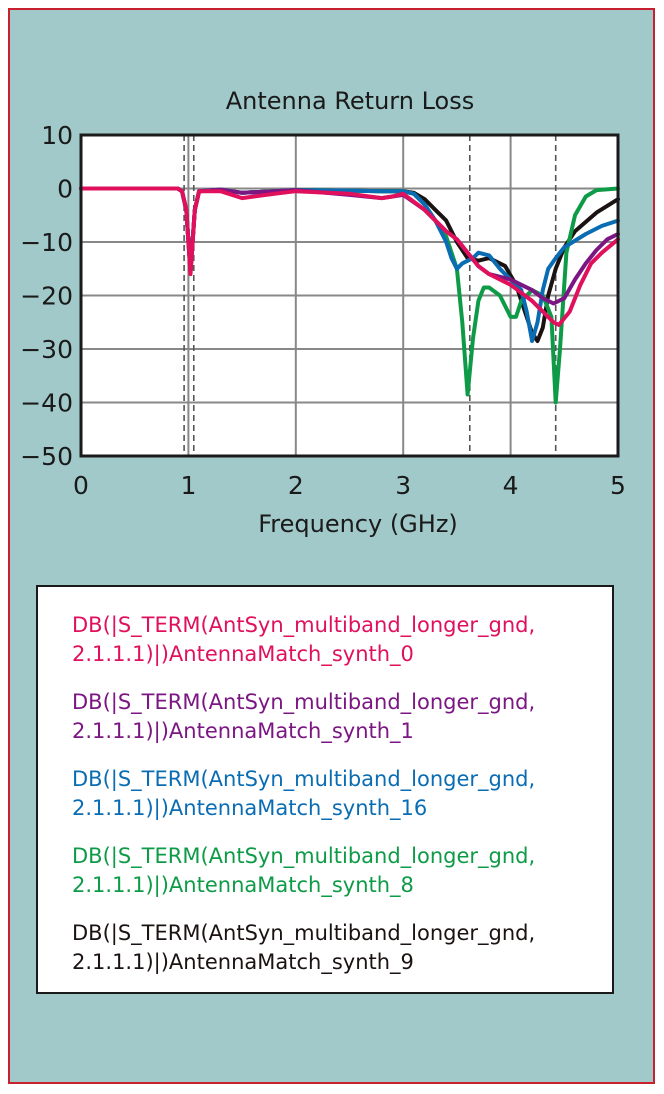  I want to click on y-tick-label: −10, so click(46, 242).